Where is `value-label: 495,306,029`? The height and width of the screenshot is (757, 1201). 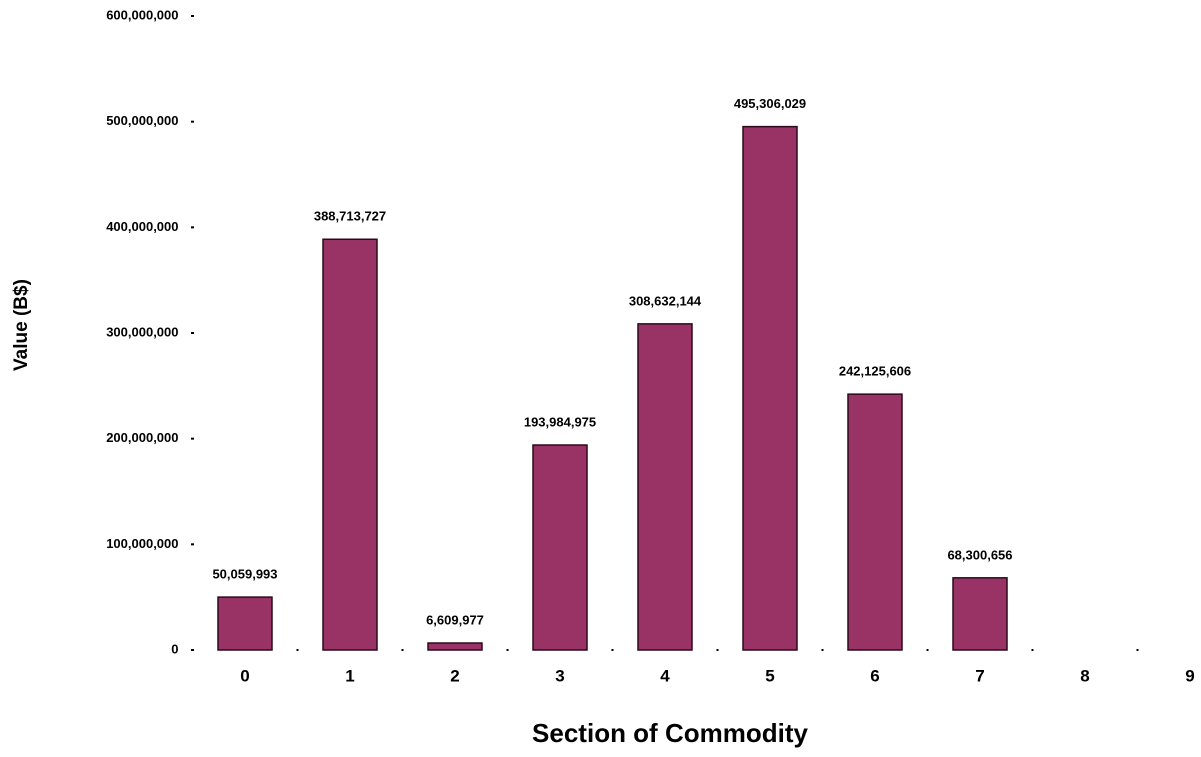
value-label: 495,306,029 is located at coordinates (770, 103).